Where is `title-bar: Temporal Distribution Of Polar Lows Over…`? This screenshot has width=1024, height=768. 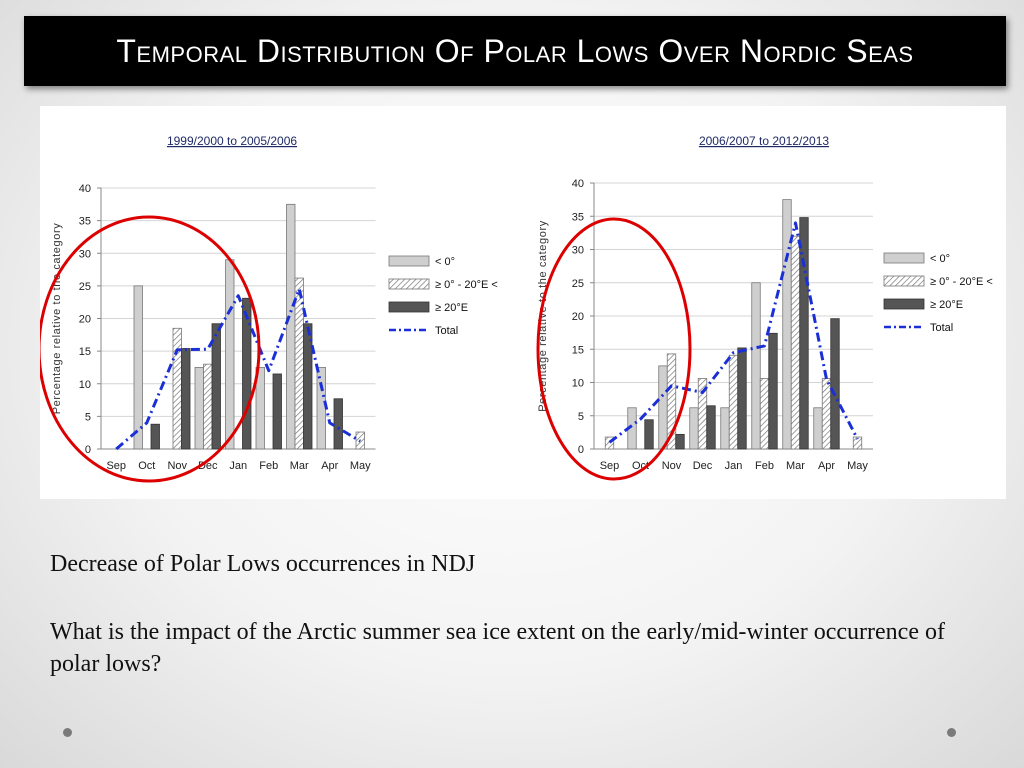 title-bar: Temporal Distribution Of Polar Lows Over… is located at coordinates (515, 51).